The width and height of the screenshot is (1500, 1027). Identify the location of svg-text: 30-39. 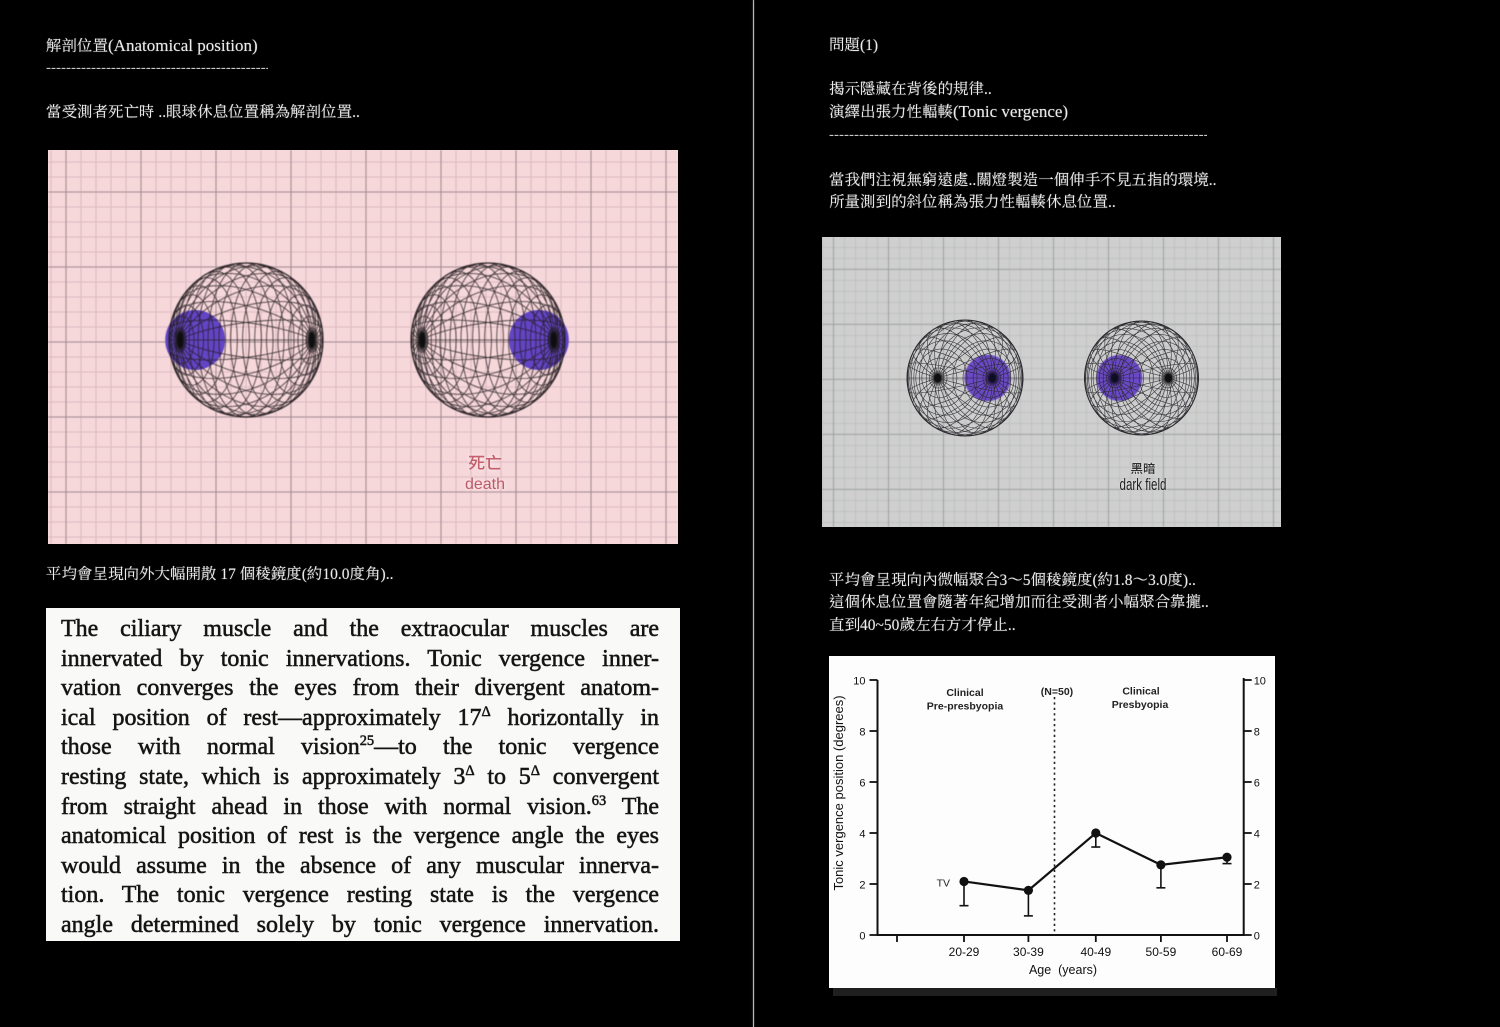
(1028, 952).